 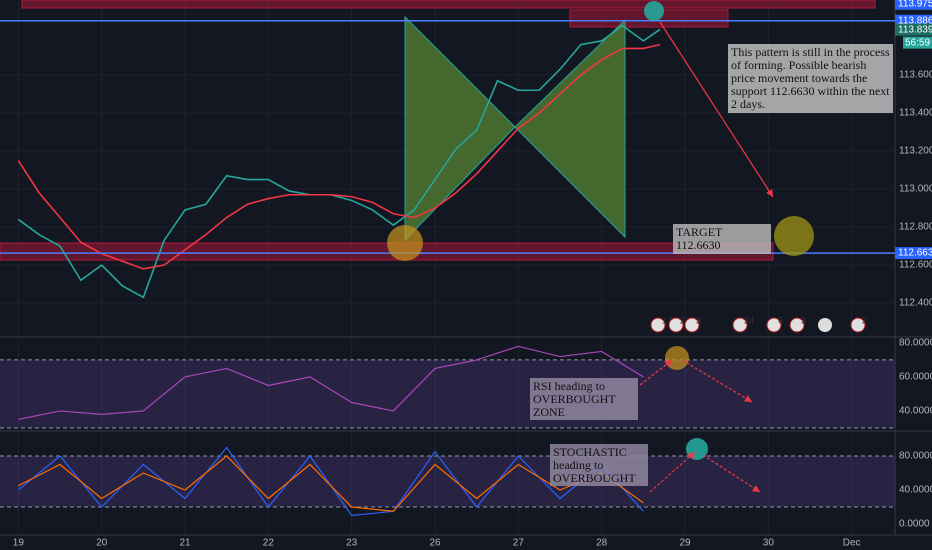 I want to click on price-tag-label: 113.886, so click(x=915, y=20).